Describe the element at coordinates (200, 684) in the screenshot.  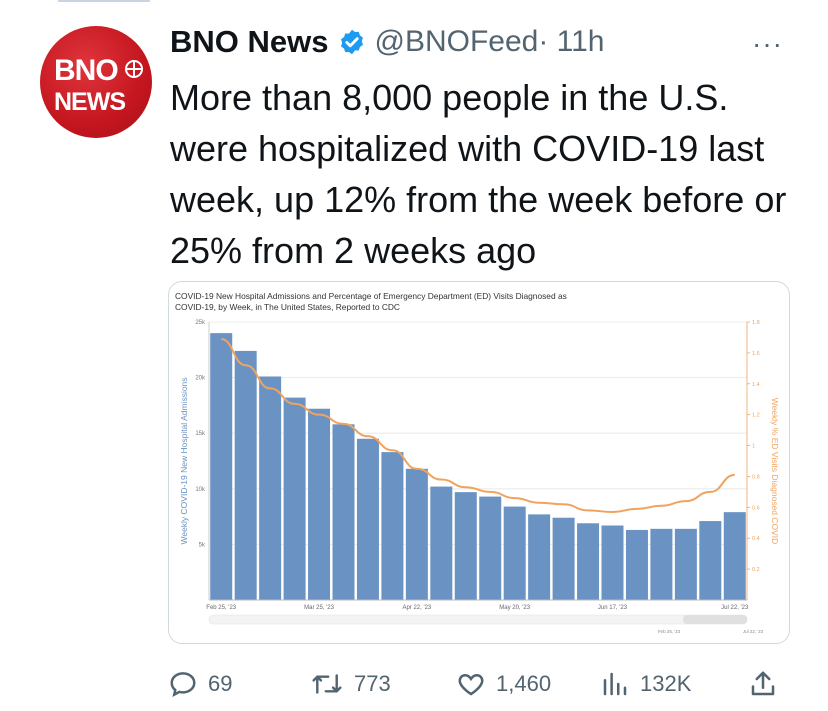
I see `reply-button: 69` at that location.